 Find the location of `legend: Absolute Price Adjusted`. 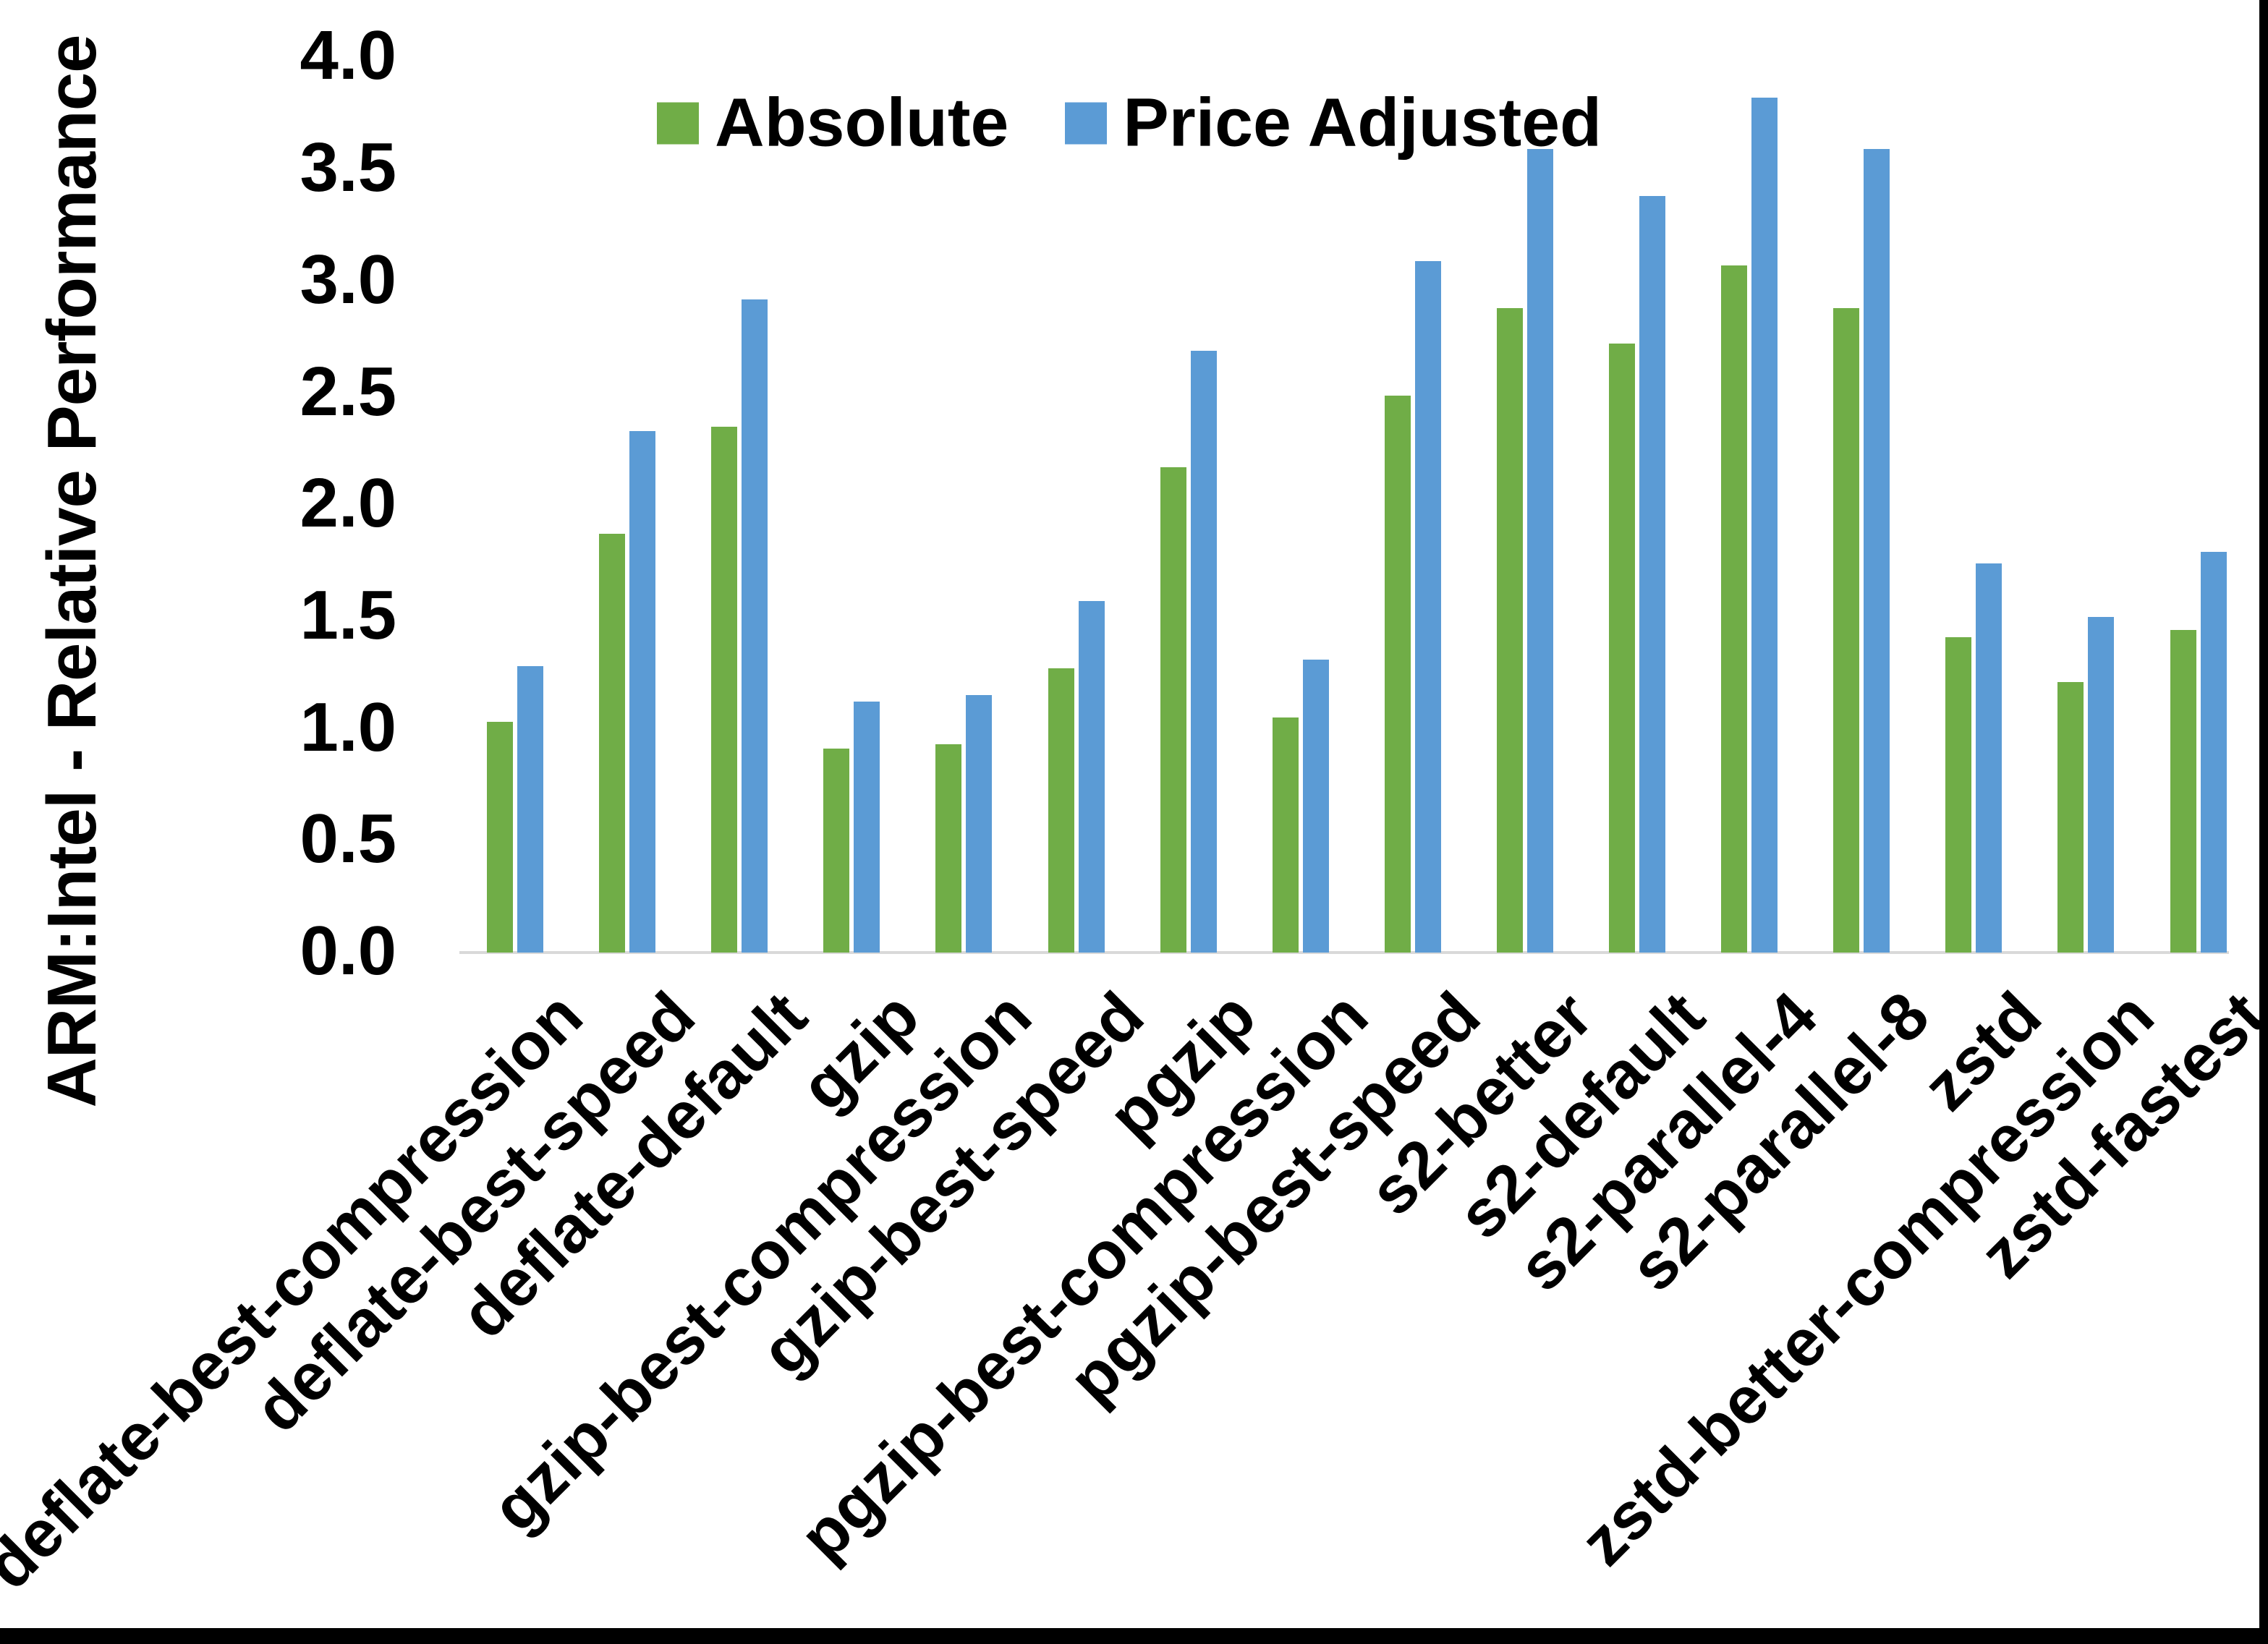

legend: Absolute Price Adjusted is located at coordinates (1129, 123).